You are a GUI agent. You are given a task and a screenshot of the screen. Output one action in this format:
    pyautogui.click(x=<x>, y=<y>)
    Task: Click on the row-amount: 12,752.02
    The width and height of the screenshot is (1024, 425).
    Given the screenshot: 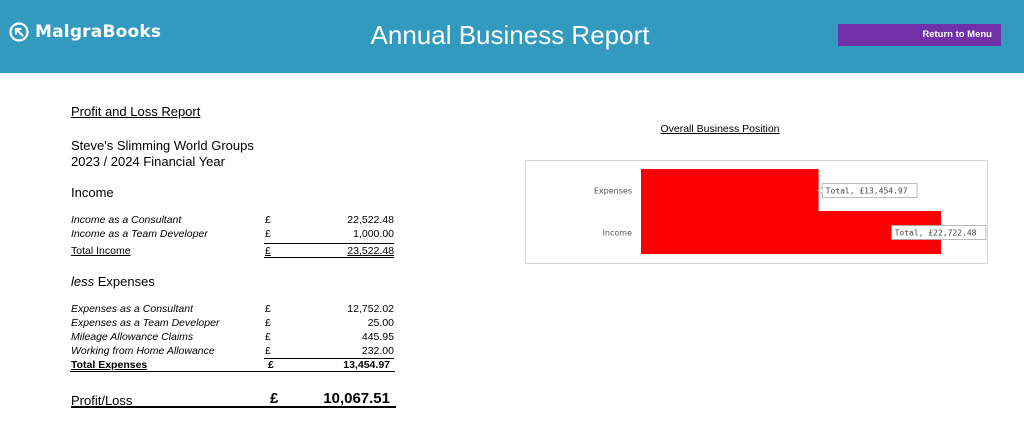 What is the action you would take?
    pyautogui.click(x=370, y=309)
    